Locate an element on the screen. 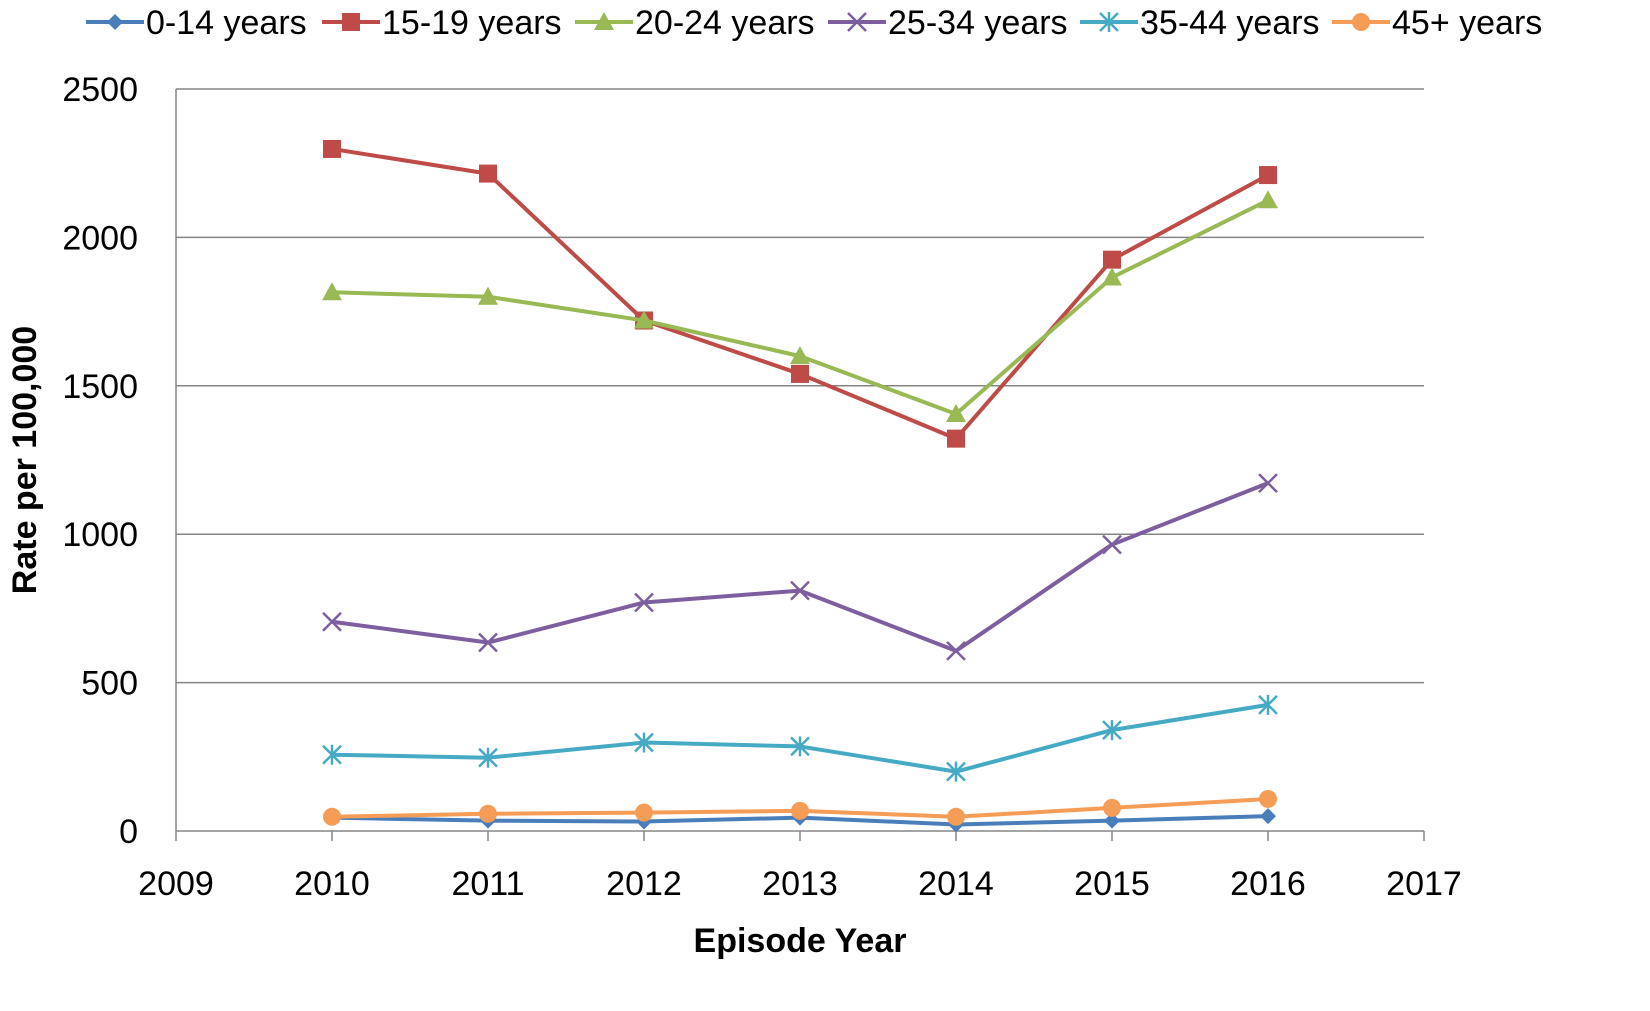  legend-item: 25-34 years is located at coordinates (948, 23).